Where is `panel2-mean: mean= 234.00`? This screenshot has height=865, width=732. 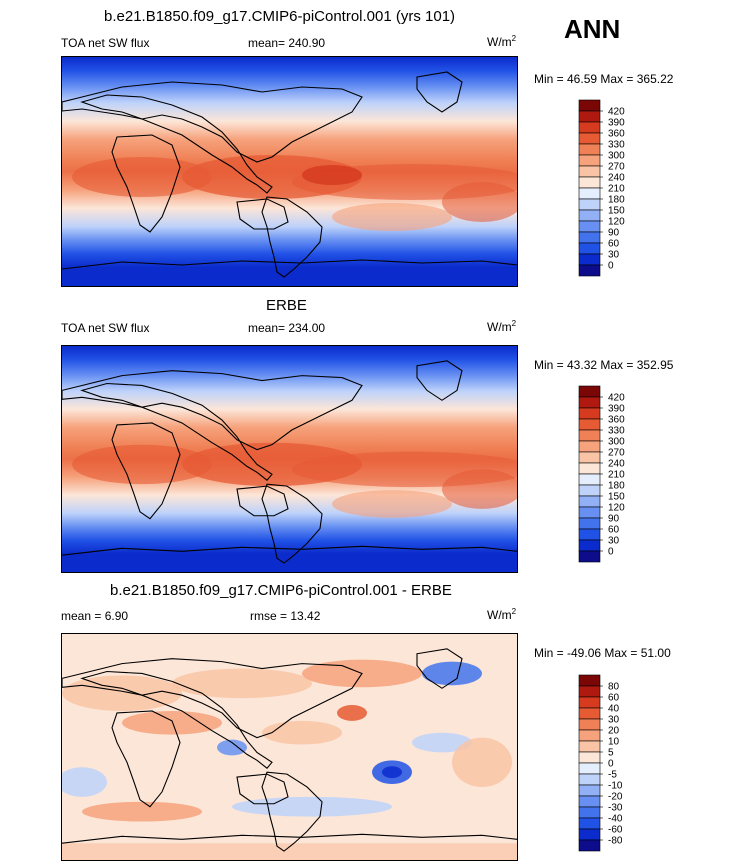 panel2-mean: mean= 234.00 is located at coordinates (287, 328).